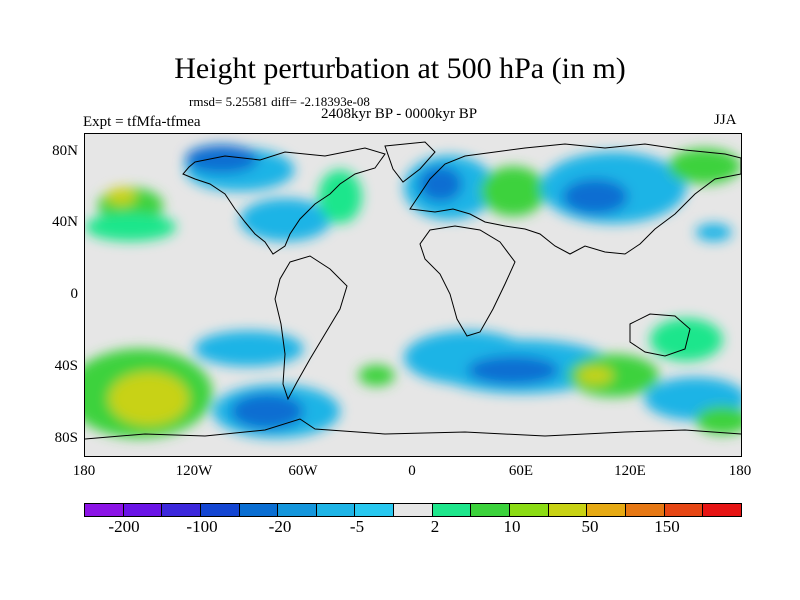 Image resolution: width=800 pixels, height=600 pixels. Describe the element at coordinates (202, 526) in the screenshot. I see `colorbar-label: -100` at that location.